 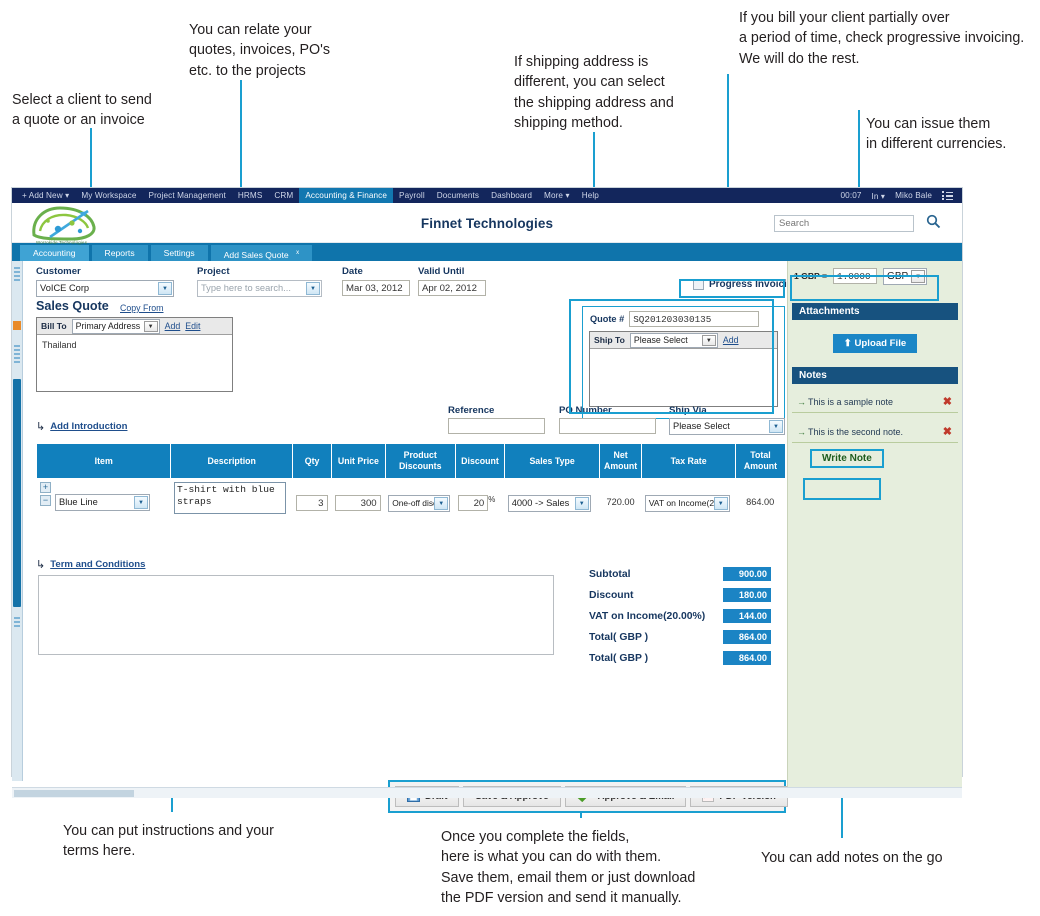 I want to click on add-introduction-row: ↳ Add Introduction, so click(x=81, y=426).